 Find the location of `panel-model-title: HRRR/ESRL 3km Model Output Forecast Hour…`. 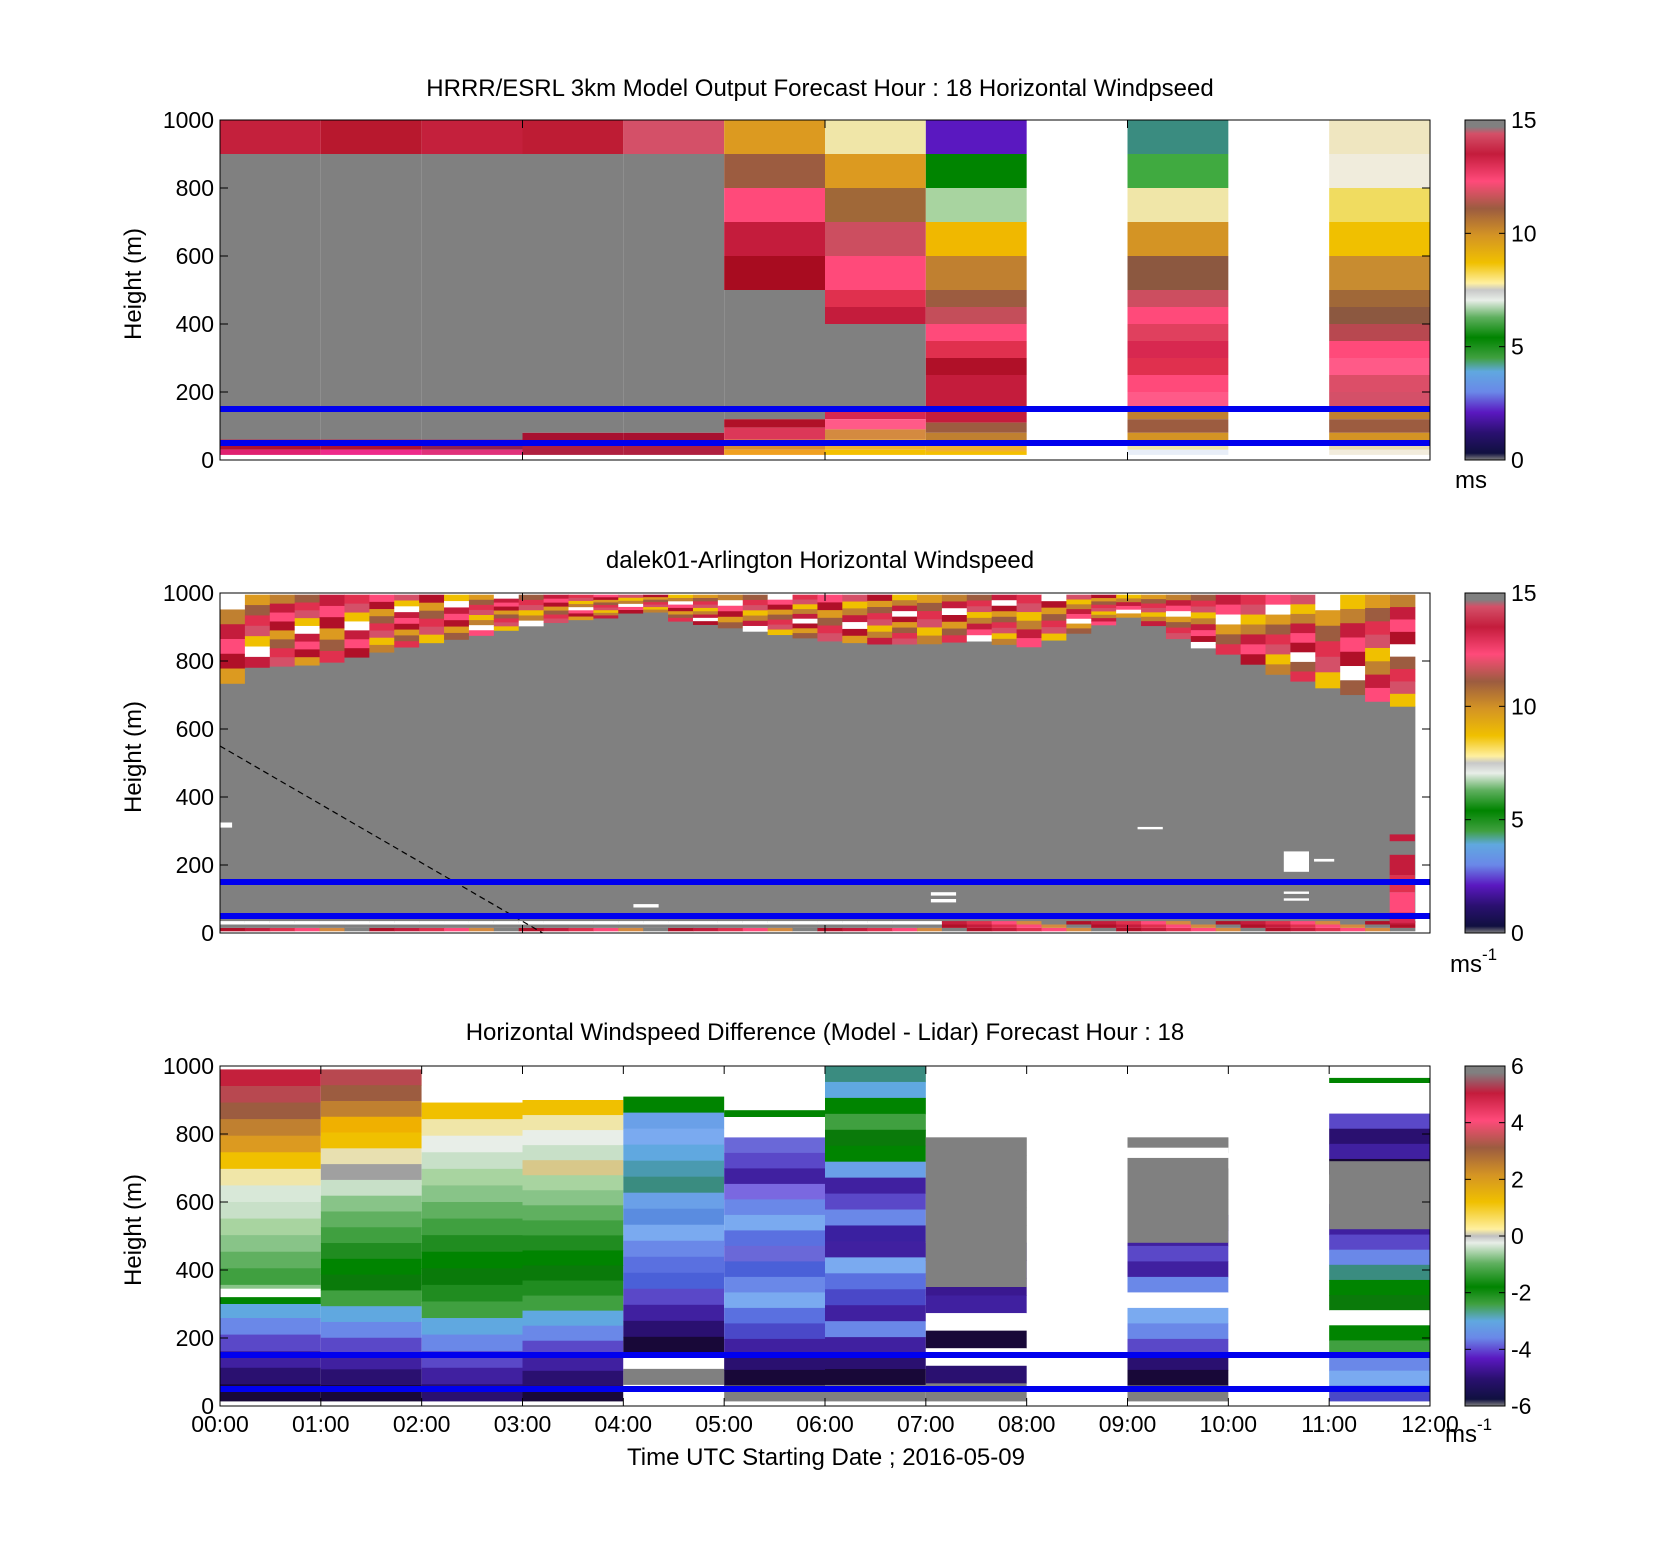

panel-model-title: HRRR/ESRL 3km Model Output Forecast Hour… is located at coordinates (819, 88).